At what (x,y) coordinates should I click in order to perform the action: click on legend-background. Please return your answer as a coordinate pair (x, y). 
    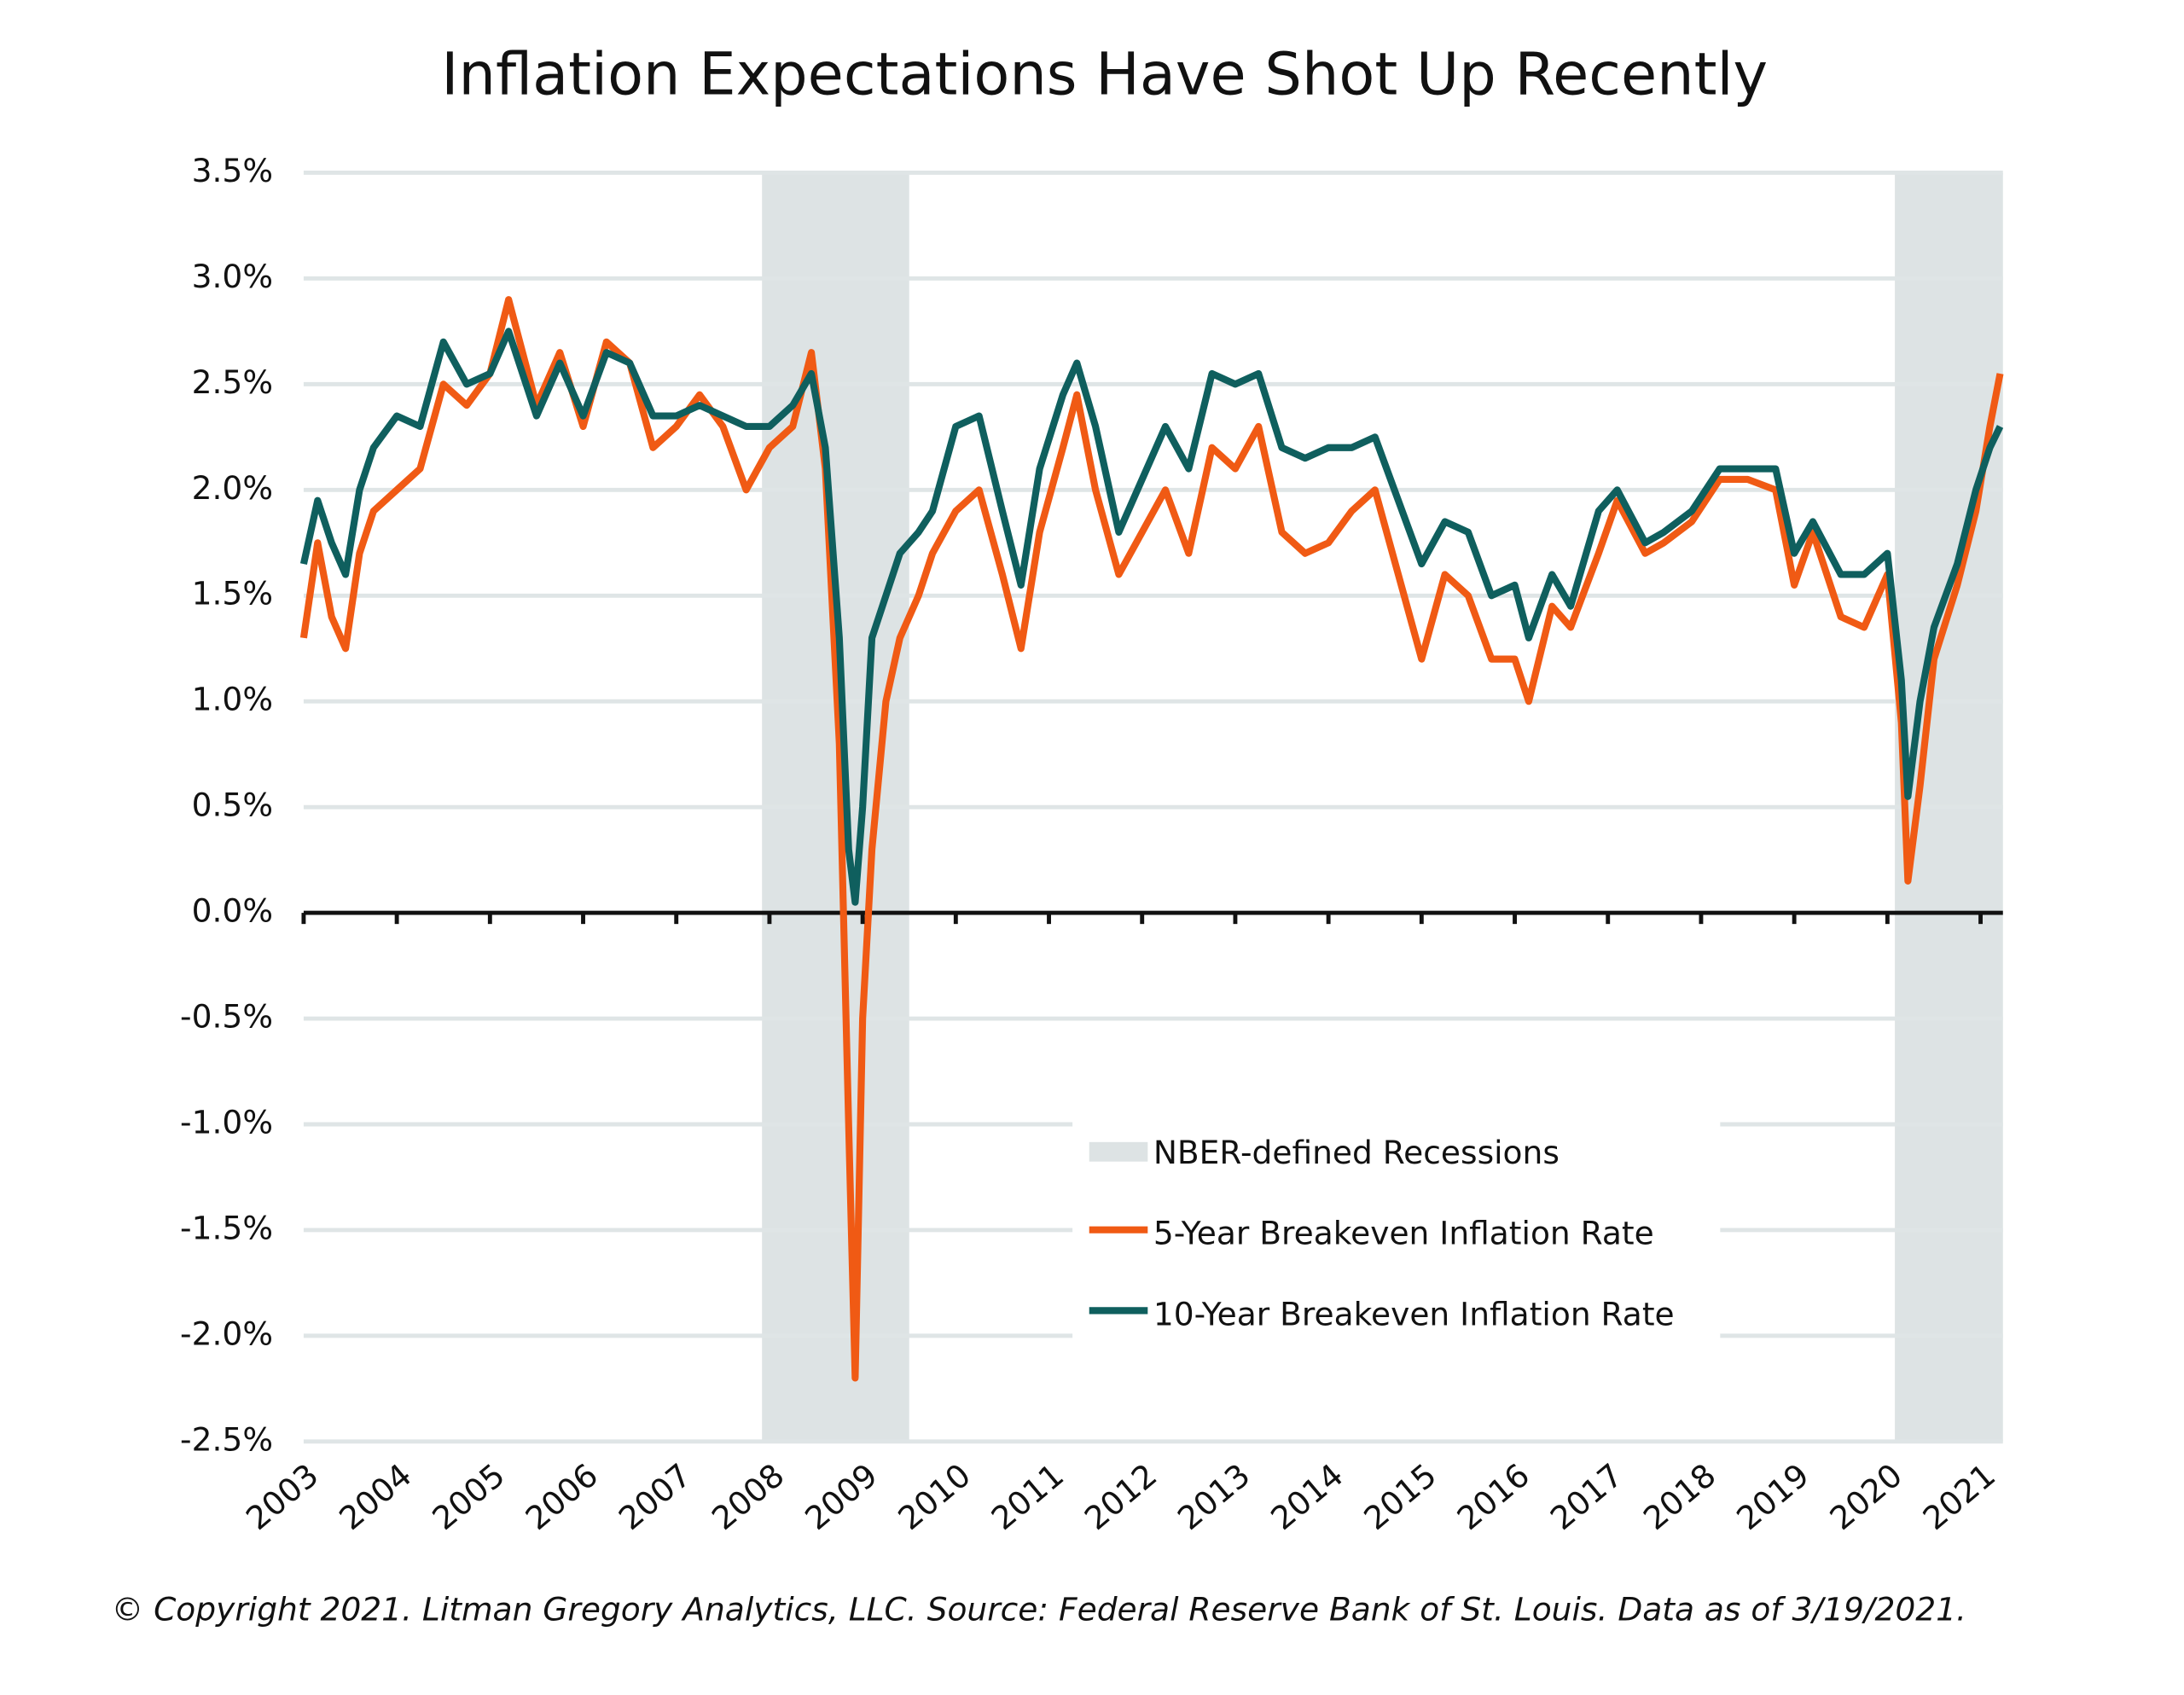
    Looking at the image, I should click on (1396, 1232).